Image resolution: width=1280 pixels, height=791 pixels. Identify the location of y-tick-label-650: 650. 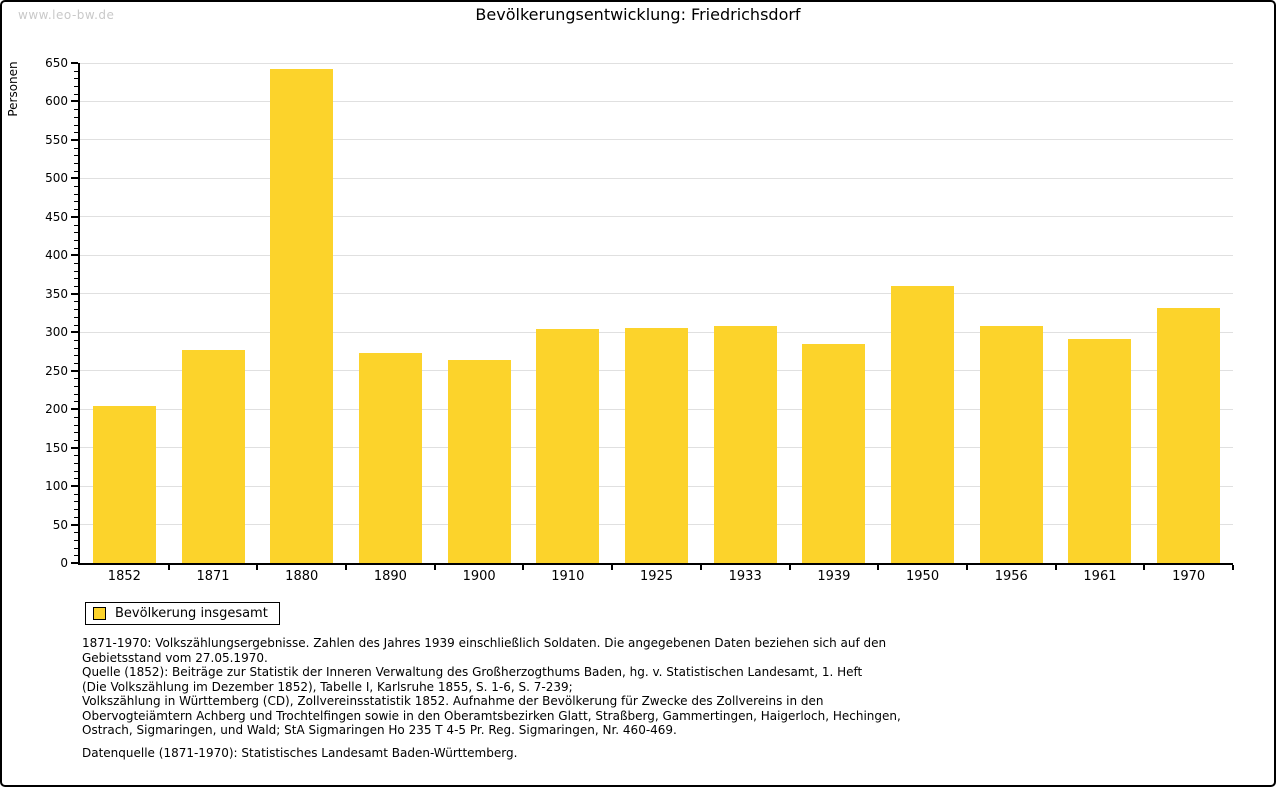
(56, 63).